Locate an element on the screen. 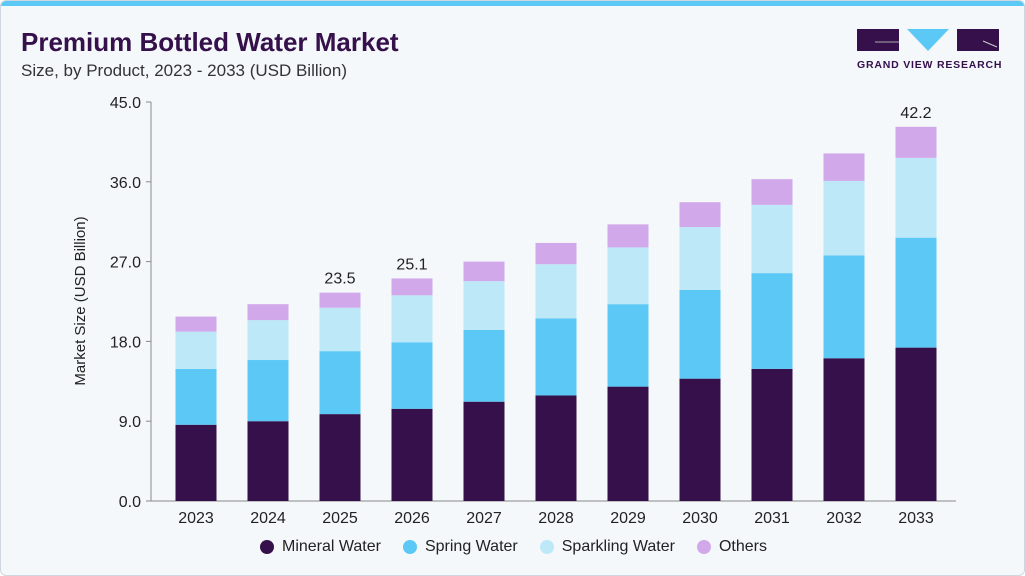 This screenshot has width=1025, height=576. x-tick-label: 2030 is located at coordinates (700, 518).